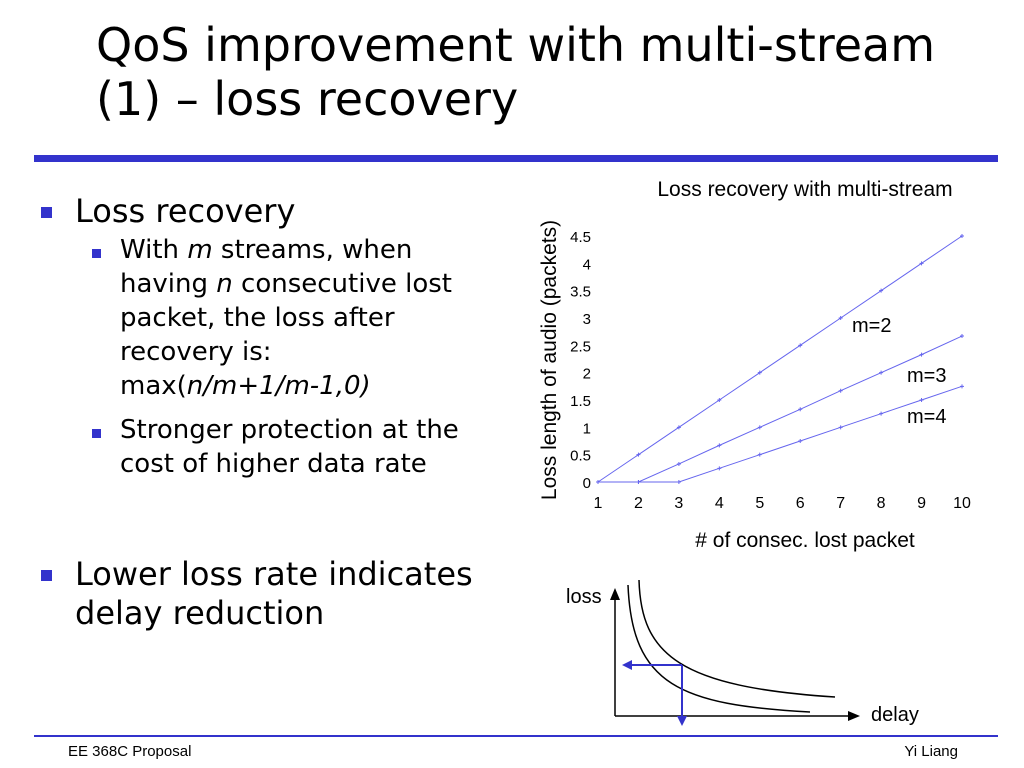 This screenshot has width=1024, height=768. What do you see at coordinates (196, 352) in the screenshot?
I see `sub-bullet-line: recovery is:` at bounding box center [196, 352].